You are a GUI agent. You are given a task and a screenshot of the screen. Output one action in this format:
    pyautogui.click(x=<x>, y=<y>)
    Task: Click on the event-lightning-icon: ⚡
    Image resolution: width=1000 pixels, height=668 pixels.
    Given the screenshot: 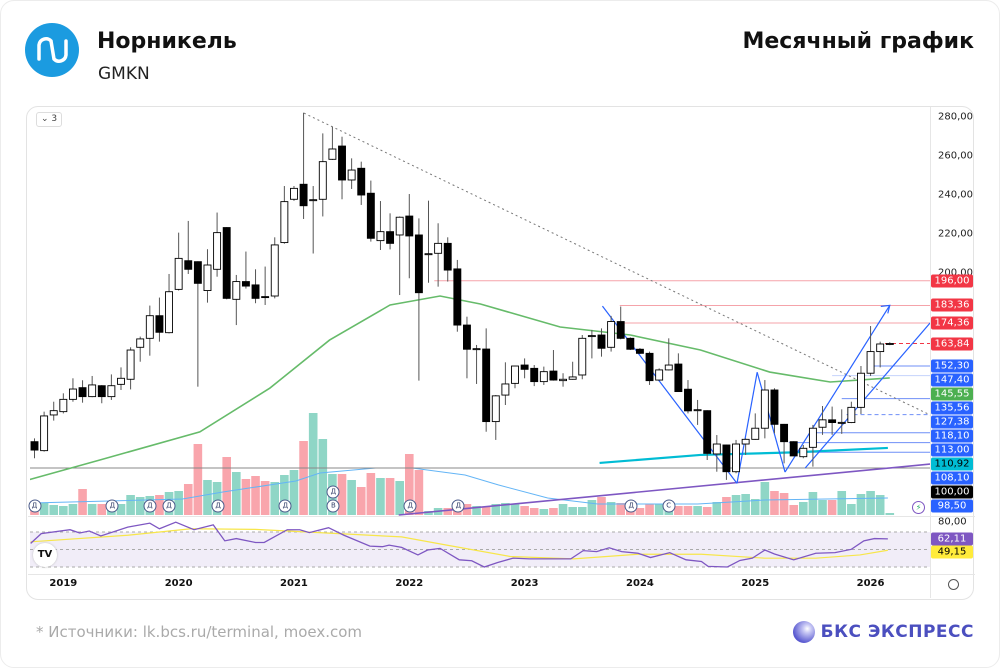 What is the action you would take?
    pyautogui.click(x=918, y=507)
    